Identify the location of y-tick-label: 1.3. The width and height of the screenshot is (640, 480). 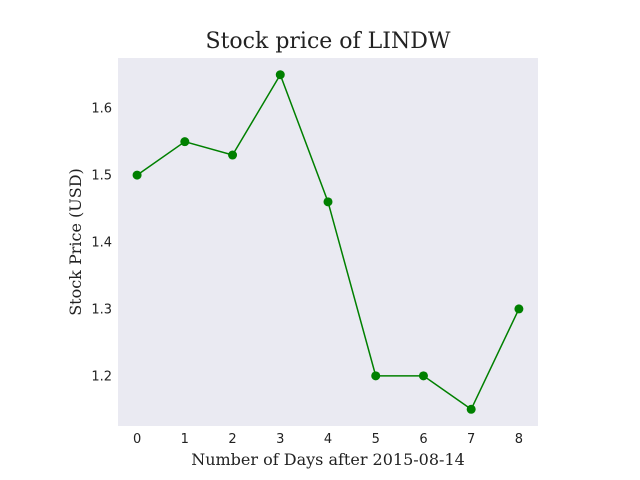
(101, 309).